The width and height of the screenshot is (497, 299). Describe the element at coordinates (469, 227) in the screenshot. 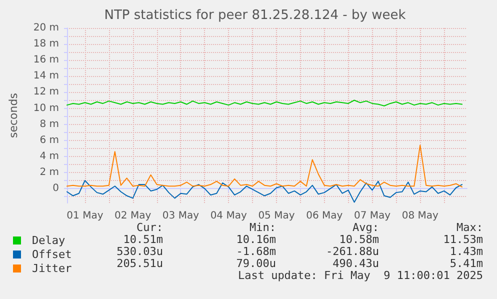

I see `text: Max:` at that location.